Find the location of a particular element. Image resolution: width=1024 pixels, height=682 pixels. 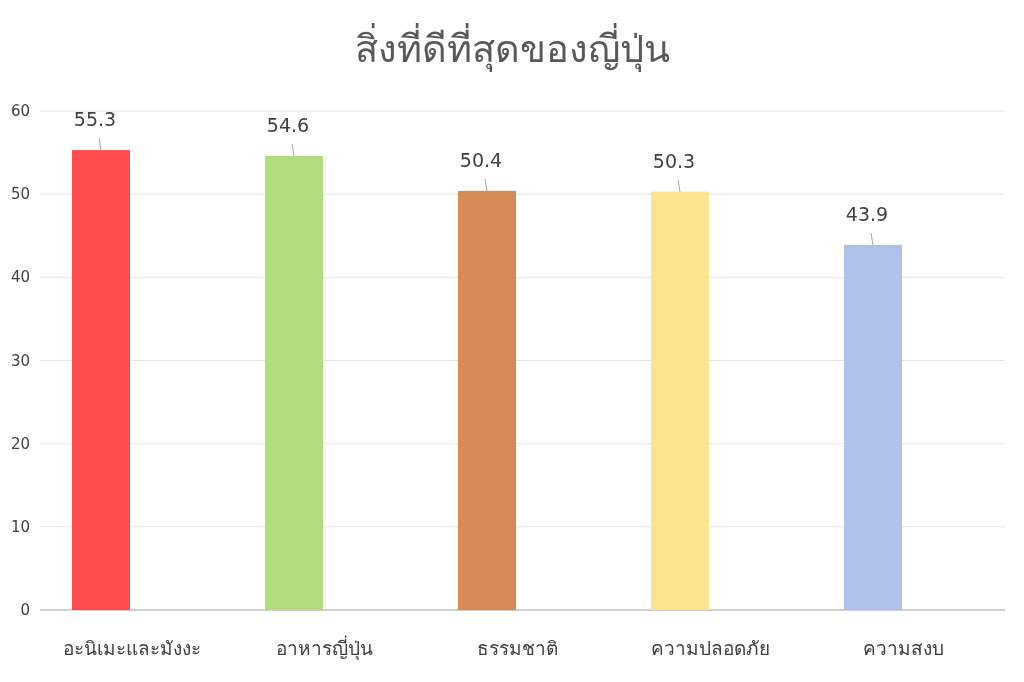

x-tick-label: อาหารญี่ปุ่น is located at coordinates (324, 648).